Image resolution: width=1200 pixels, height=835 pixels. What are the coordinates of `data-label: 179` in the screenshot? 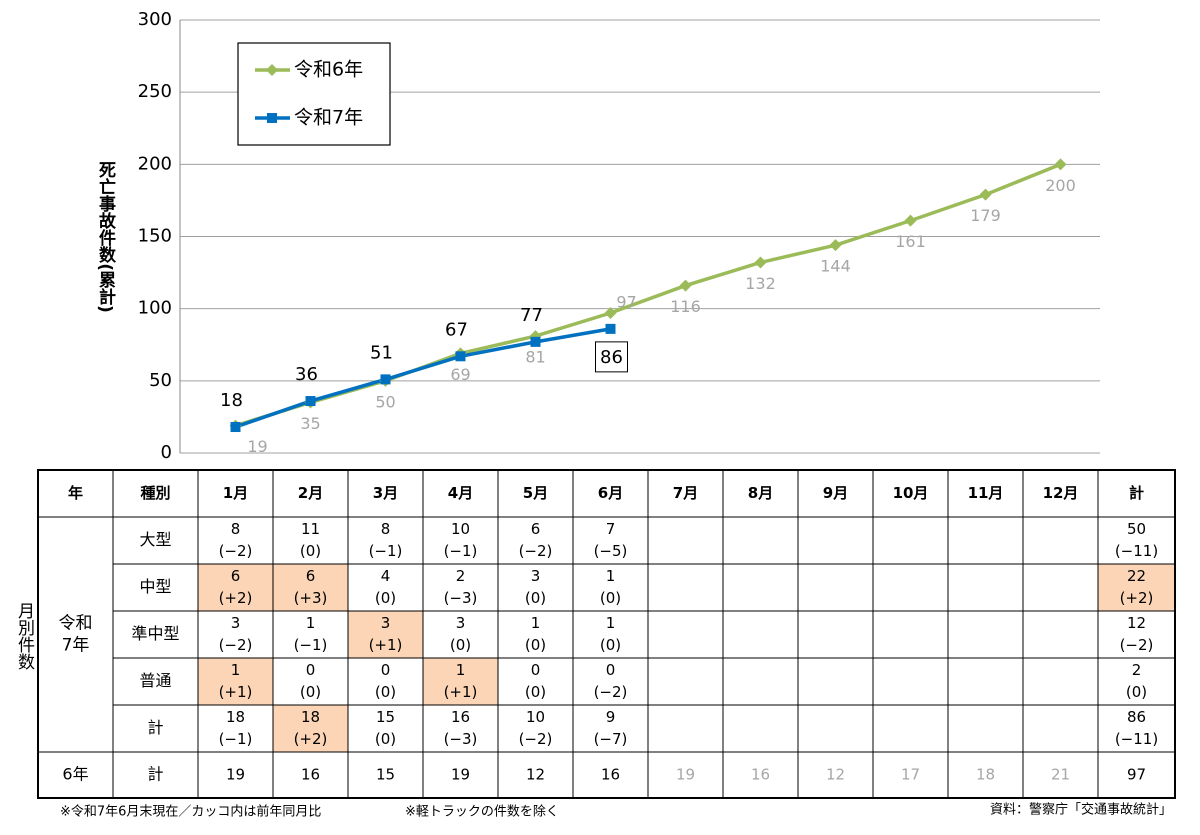 It's located at (985, 215).